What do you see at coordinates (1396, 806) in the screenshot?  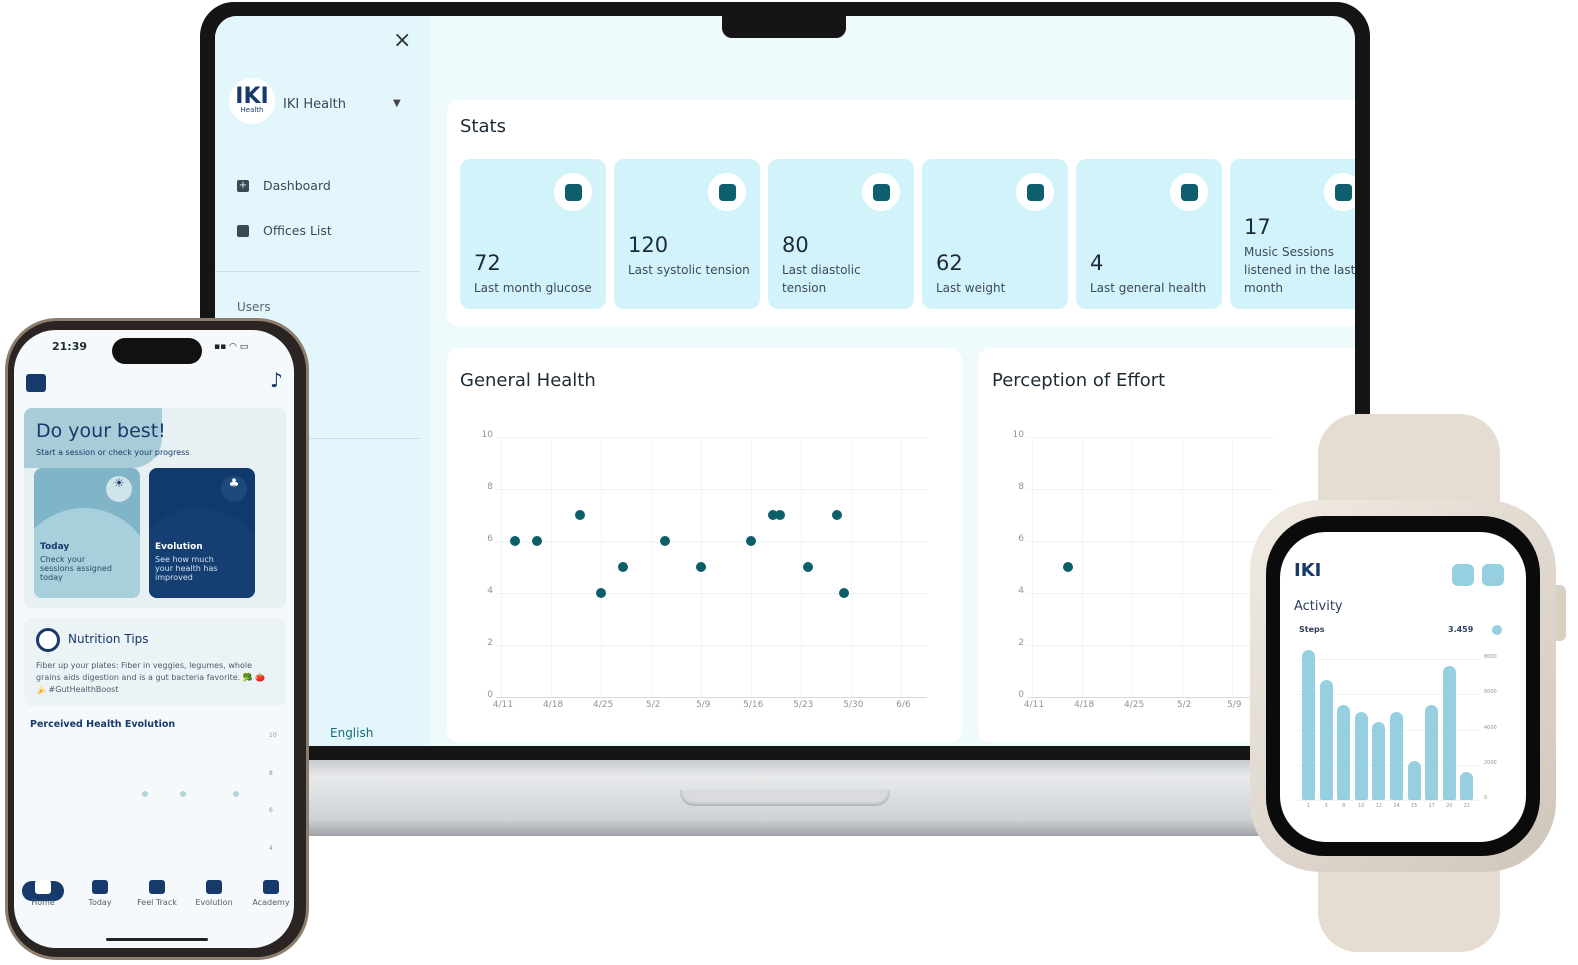 I see `x-tick-label: 14` at bounding box center [1396, 806].